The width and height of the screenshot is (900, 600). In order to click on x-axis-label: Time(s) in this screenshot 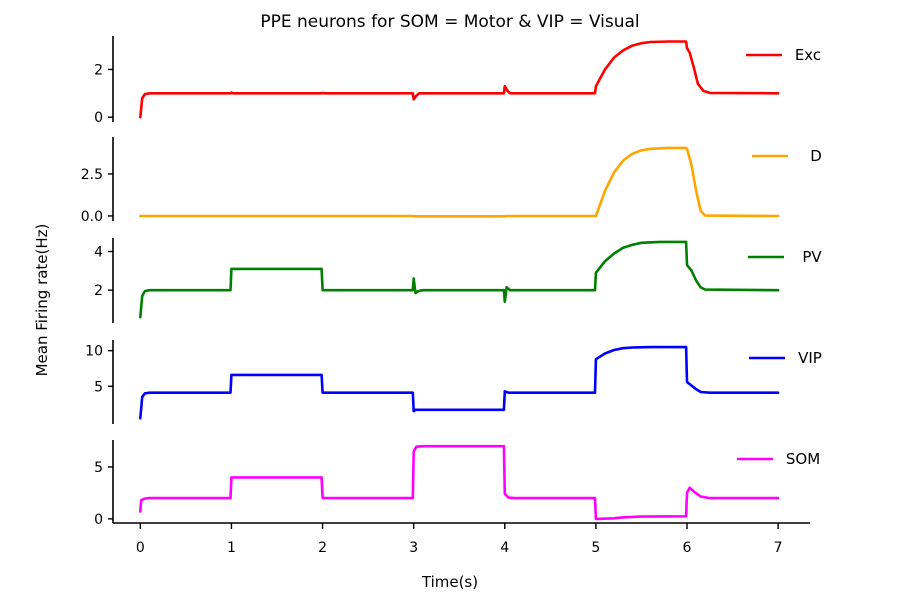, I will do `click(449, 582)`.